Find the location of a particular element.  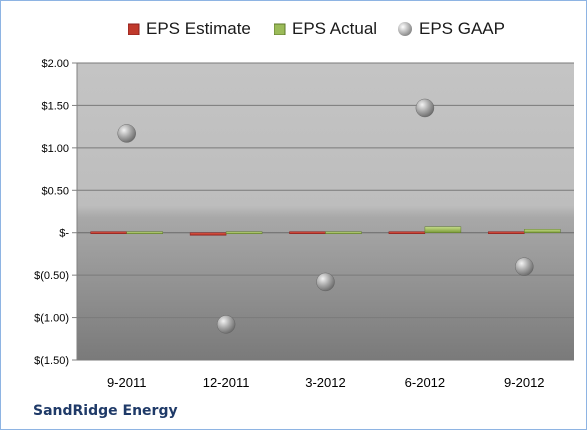

legend-swatch-gaap is located at coordinates (405, 29).